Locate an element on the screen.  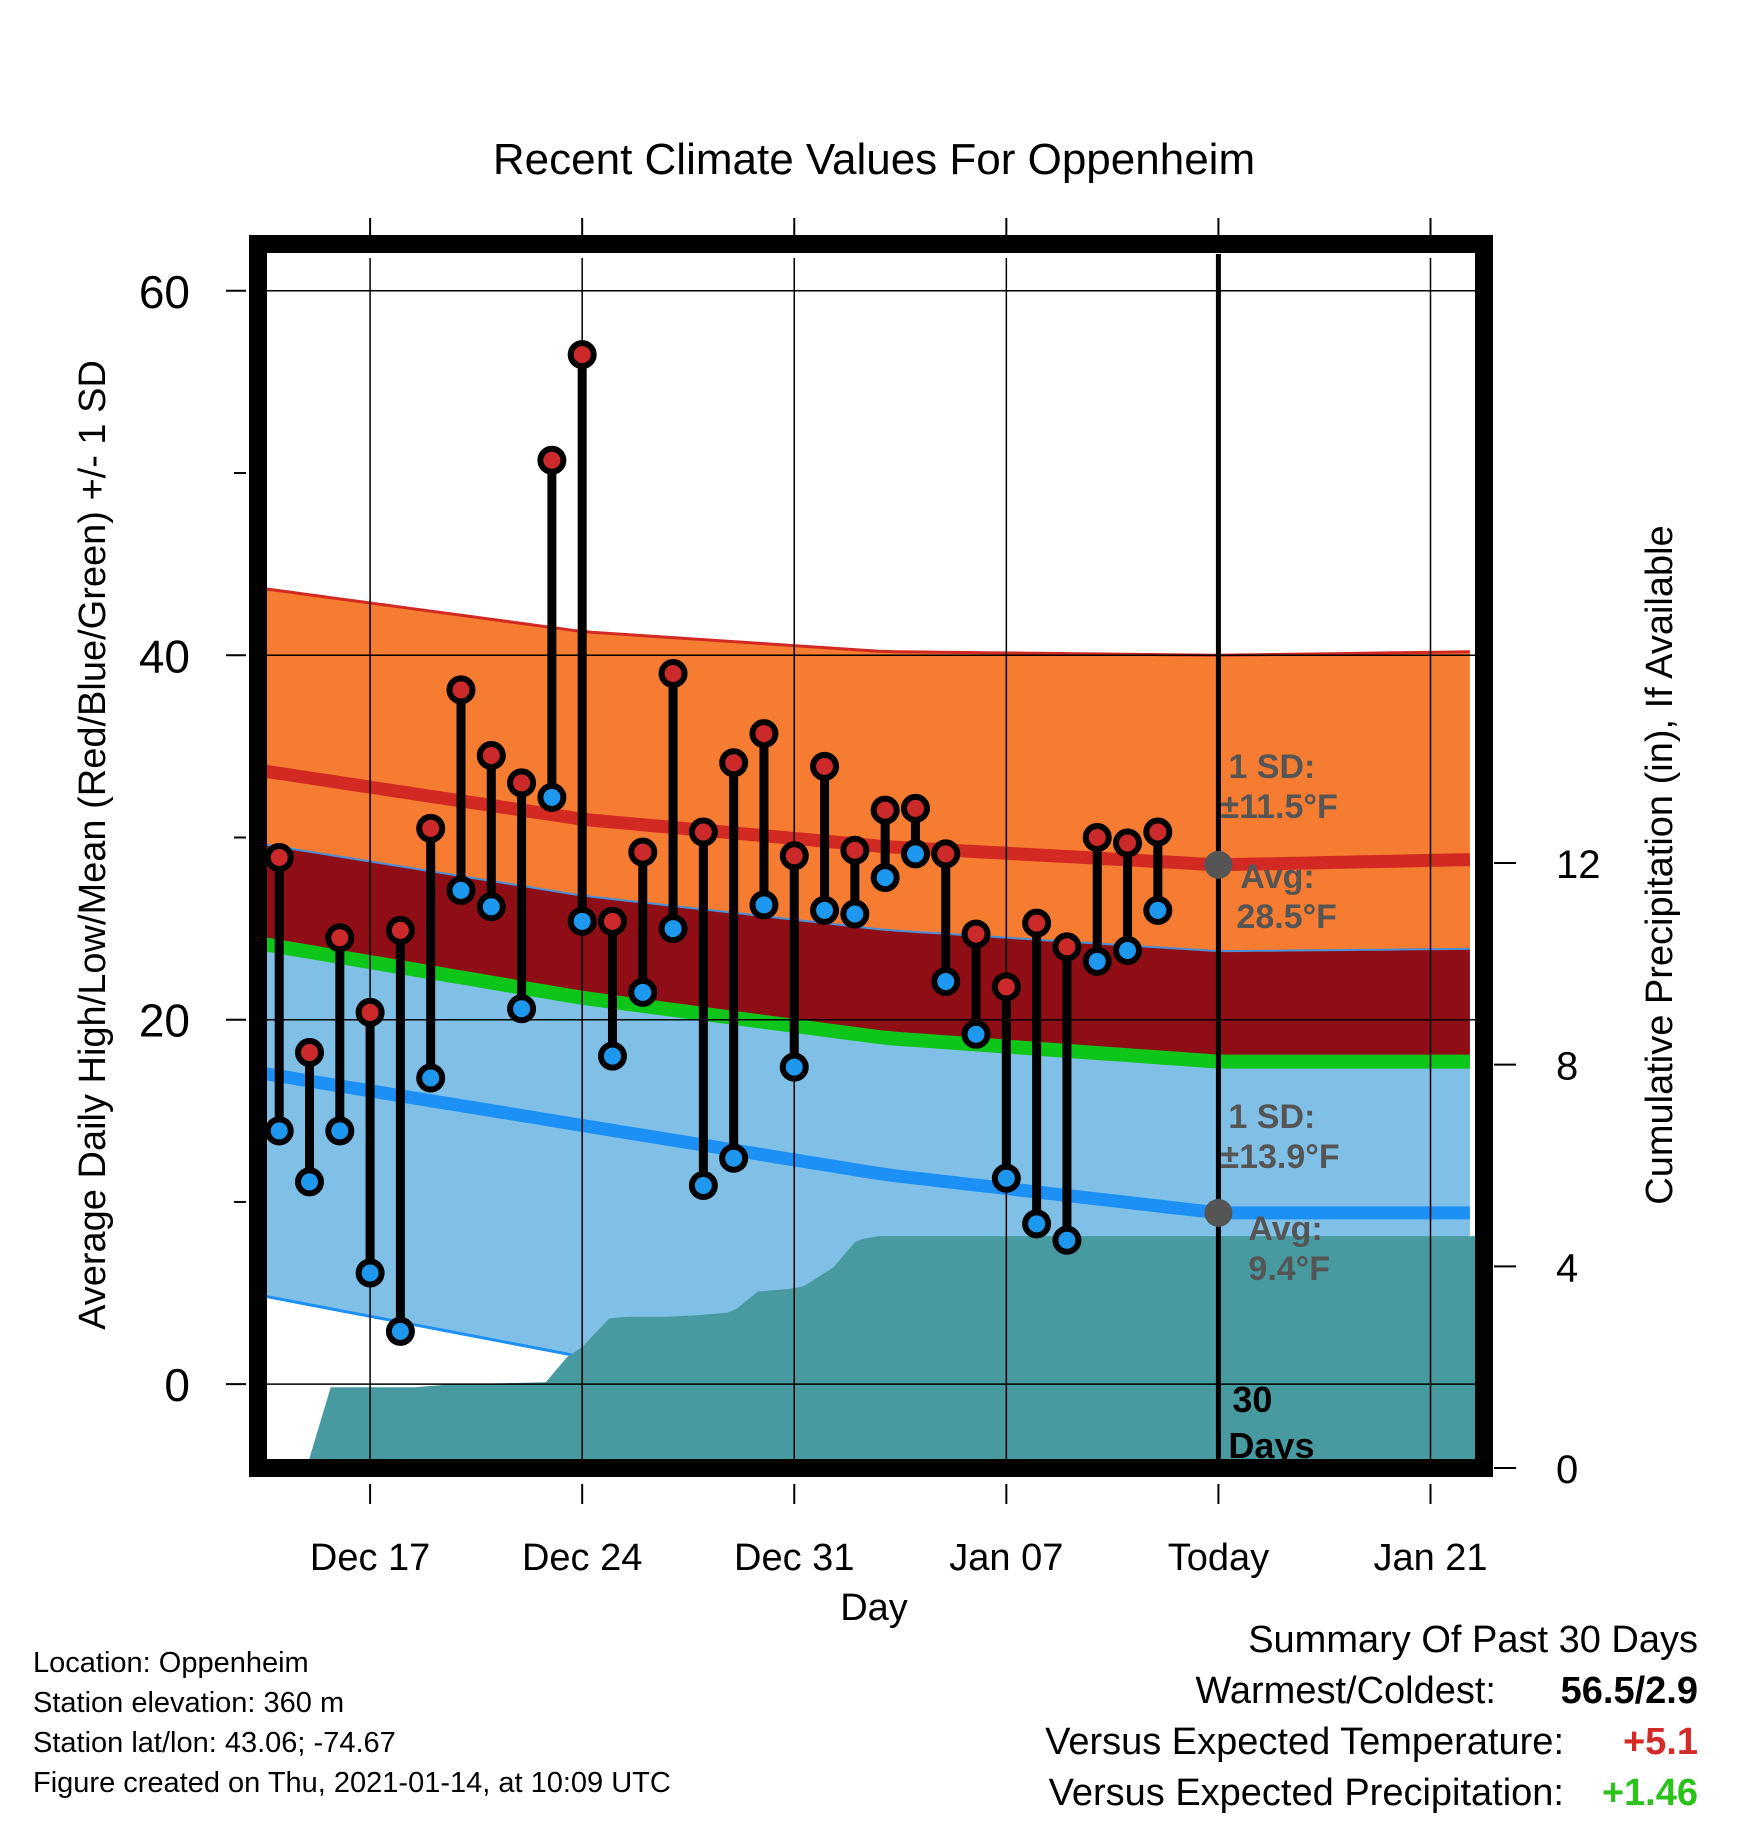
summary-precip-value: +1.46 is located at coordinates (1650, 1793).